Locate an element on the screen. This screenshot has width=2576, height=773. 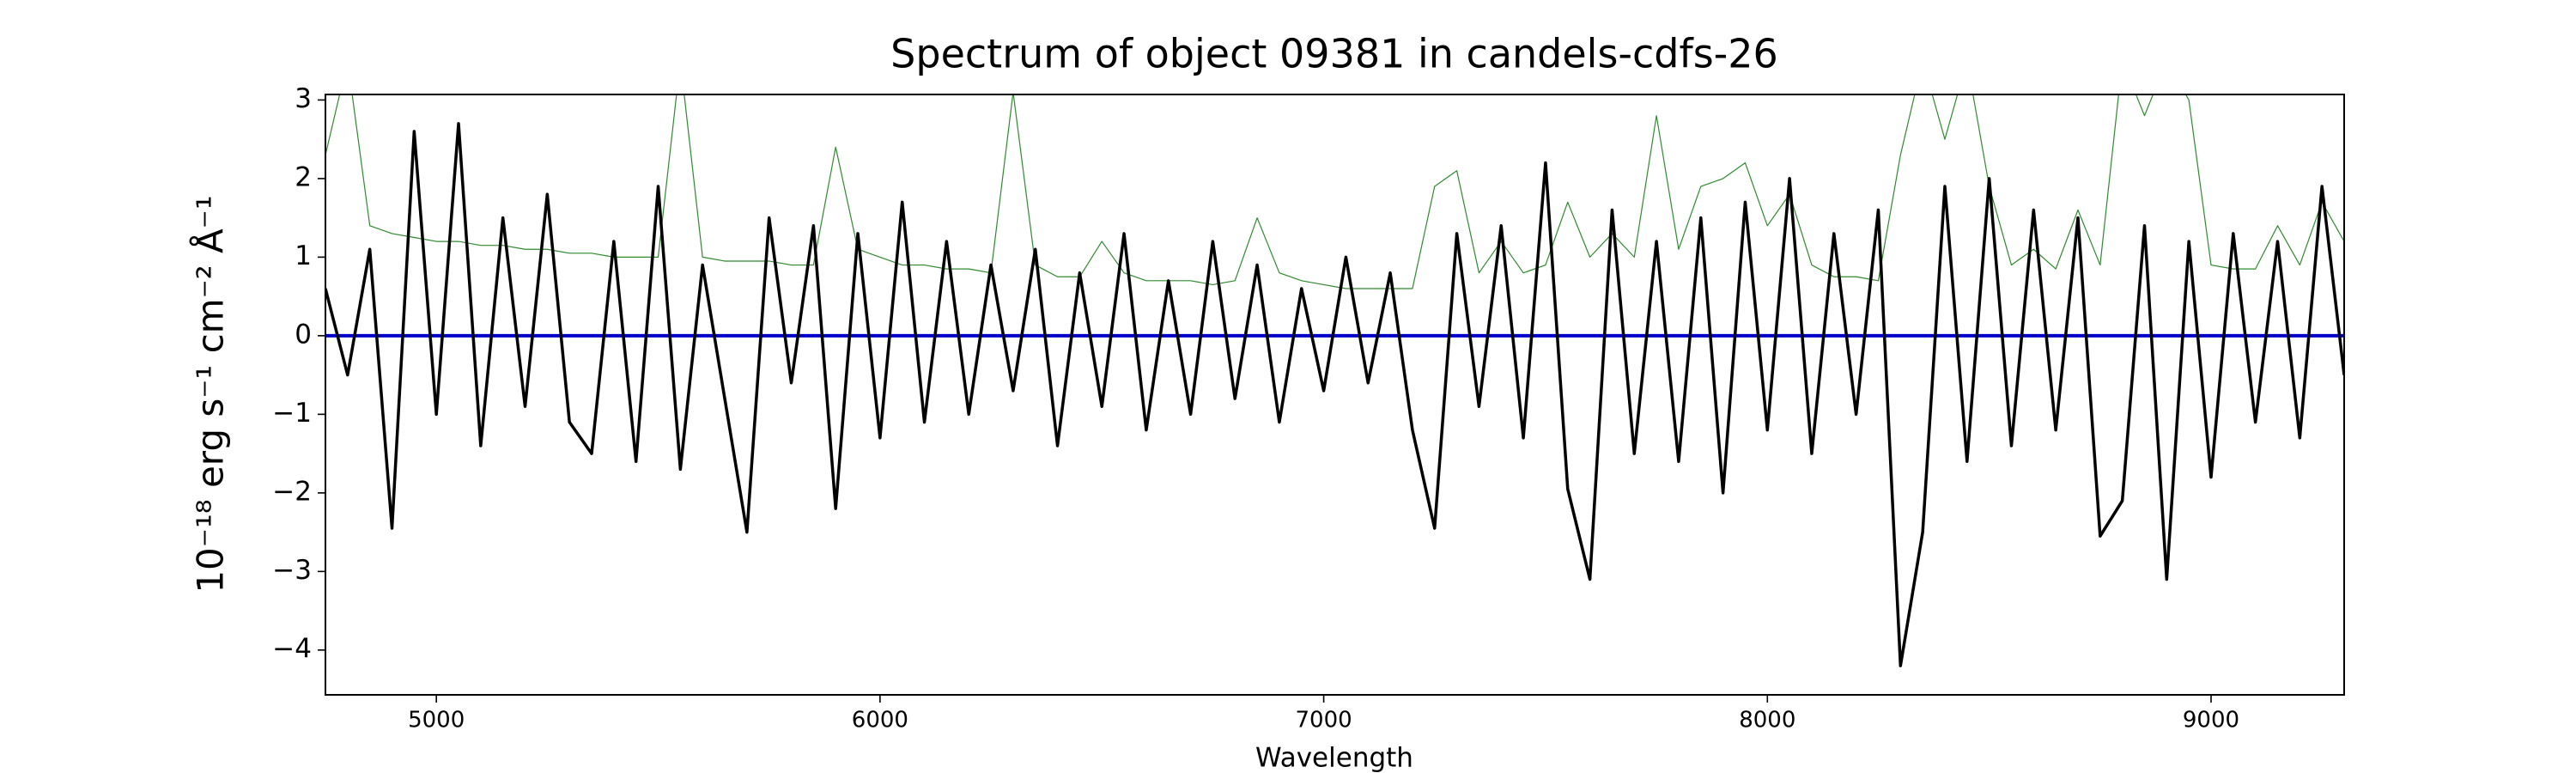
y-tick-label: 0 is located at coordinates (303, 334).